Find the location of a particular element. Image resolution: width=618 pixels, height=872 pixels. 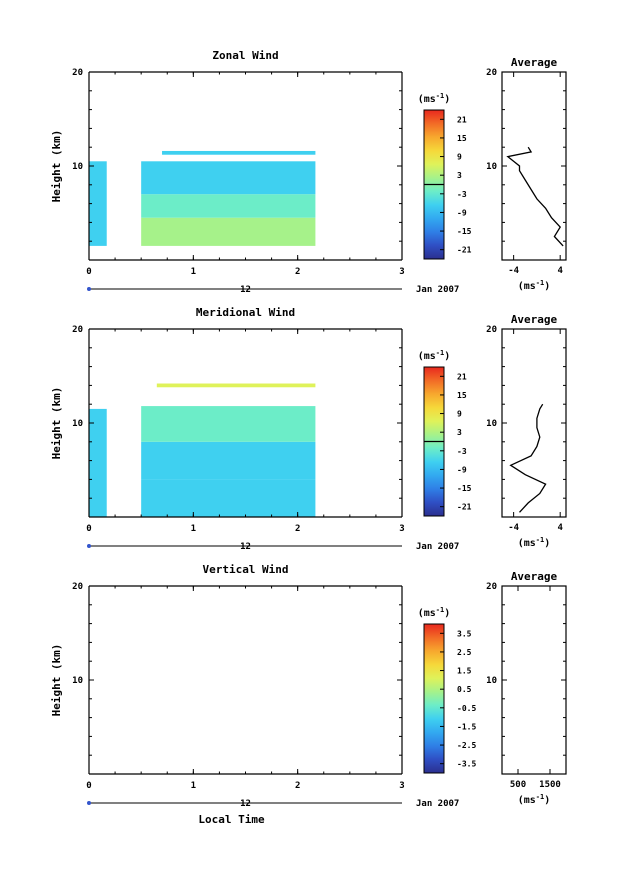

colorbar-tick-label: 2.5 is located at coordinates (464, 652).